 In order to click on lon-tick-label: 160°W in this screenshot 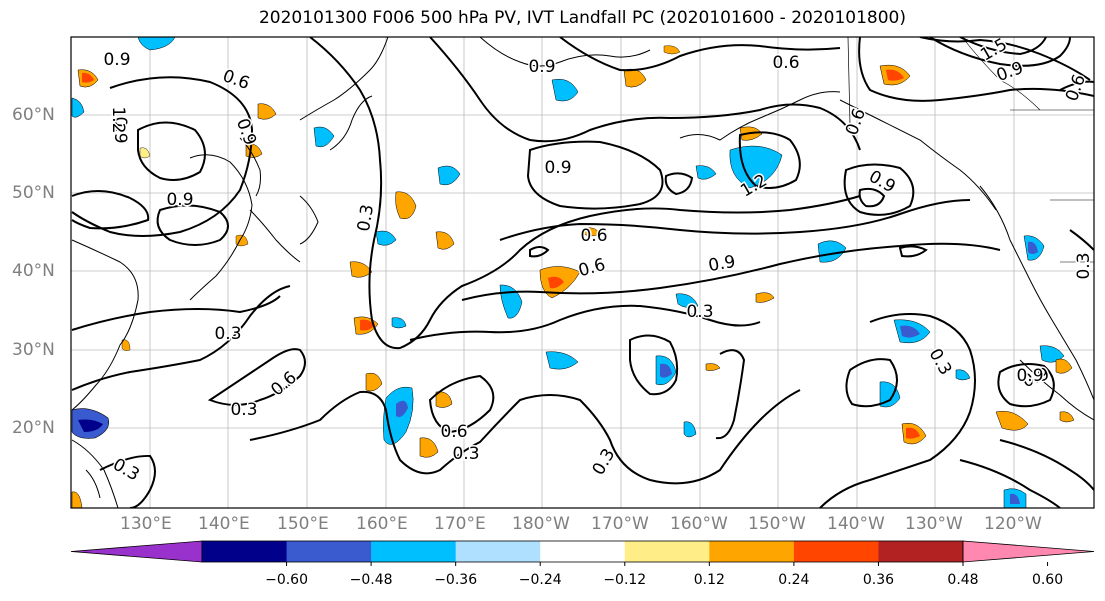, I will do `click(699, 524)`.